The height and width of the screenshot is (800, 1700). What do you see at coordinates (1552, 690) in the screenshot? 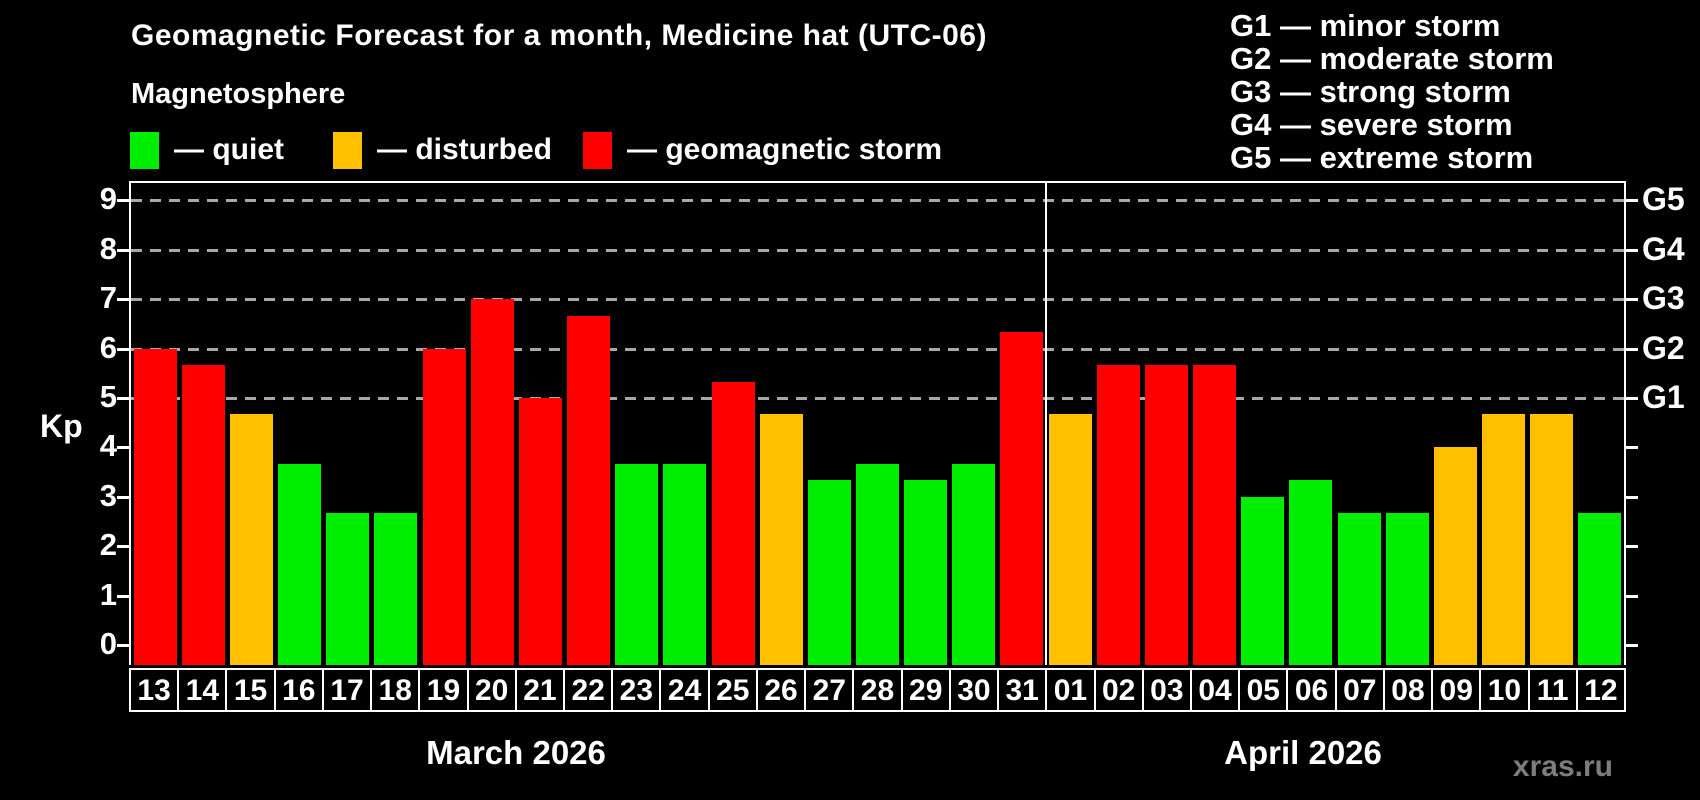
I see `day-label: 11` at bounding box center [1552, 690].